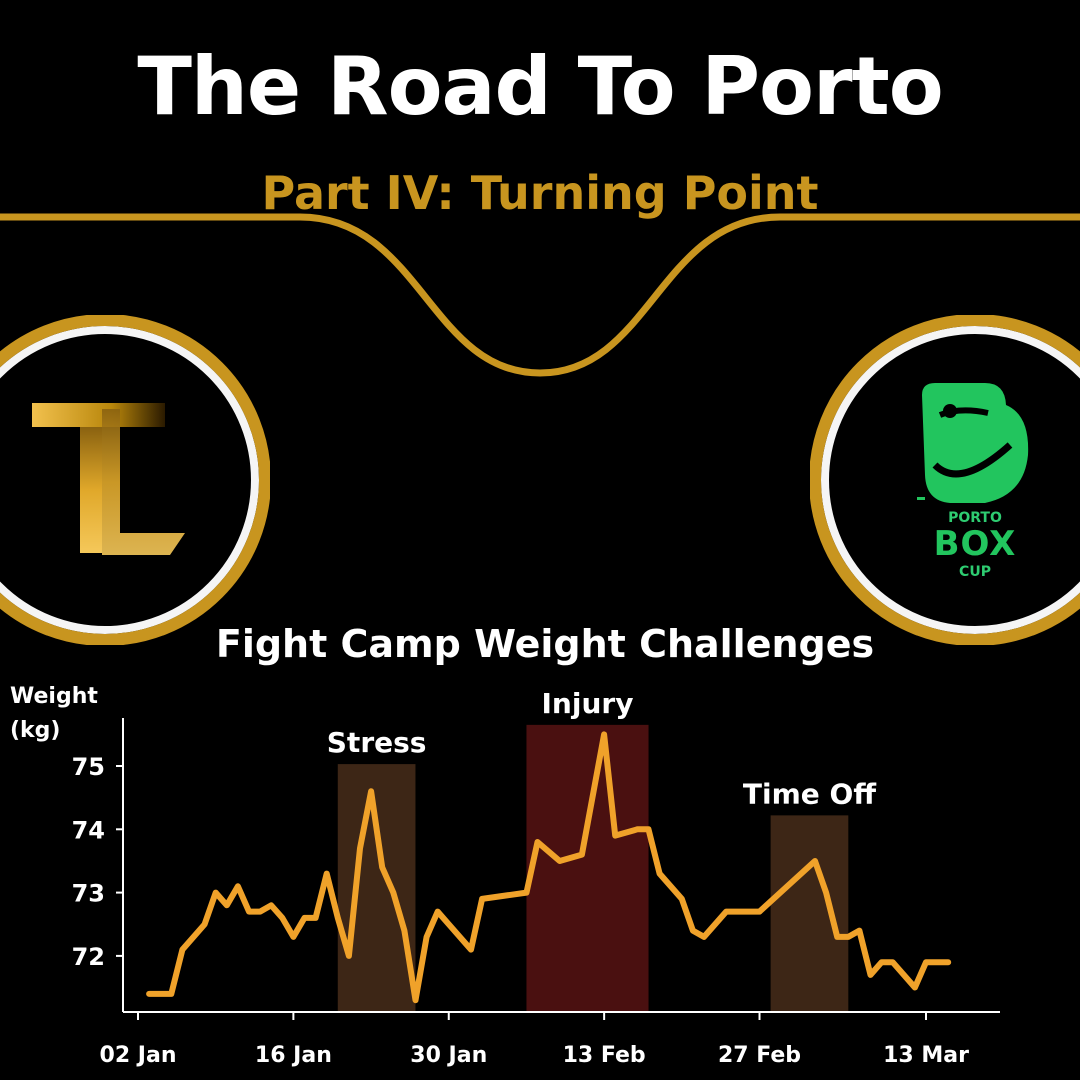 Image resolution: width=1080 pixels, height=1080 pixels. I want to click on x-tick-label-4: 27 Feb, so click(759, 1055).